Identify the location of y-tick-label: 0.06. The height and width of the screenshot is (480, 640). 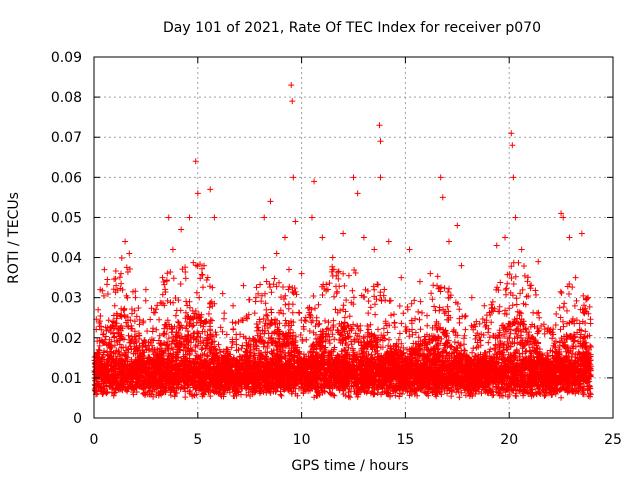
(66, 178).